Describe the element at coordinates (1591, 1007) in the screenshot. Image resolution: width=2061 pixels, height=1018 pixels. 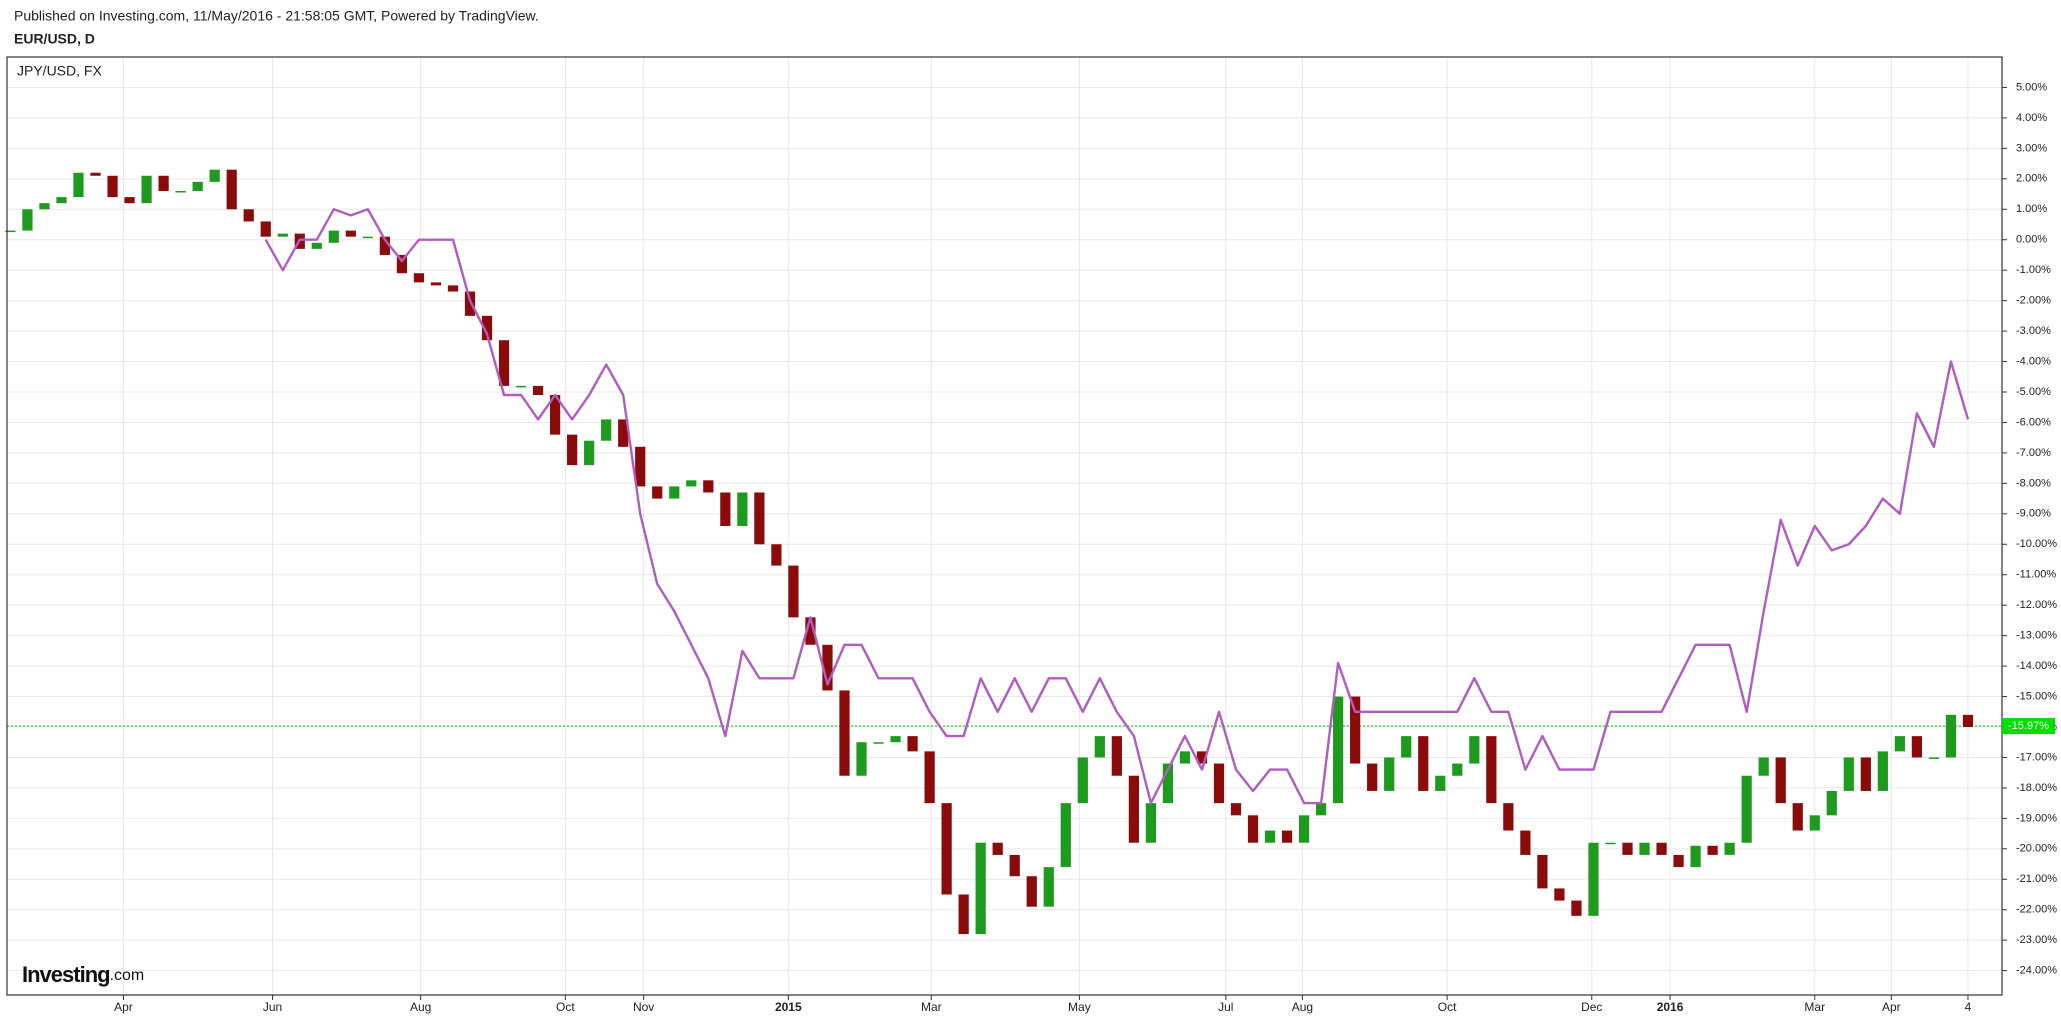
I see `x-tick-label: Dec` at that location.